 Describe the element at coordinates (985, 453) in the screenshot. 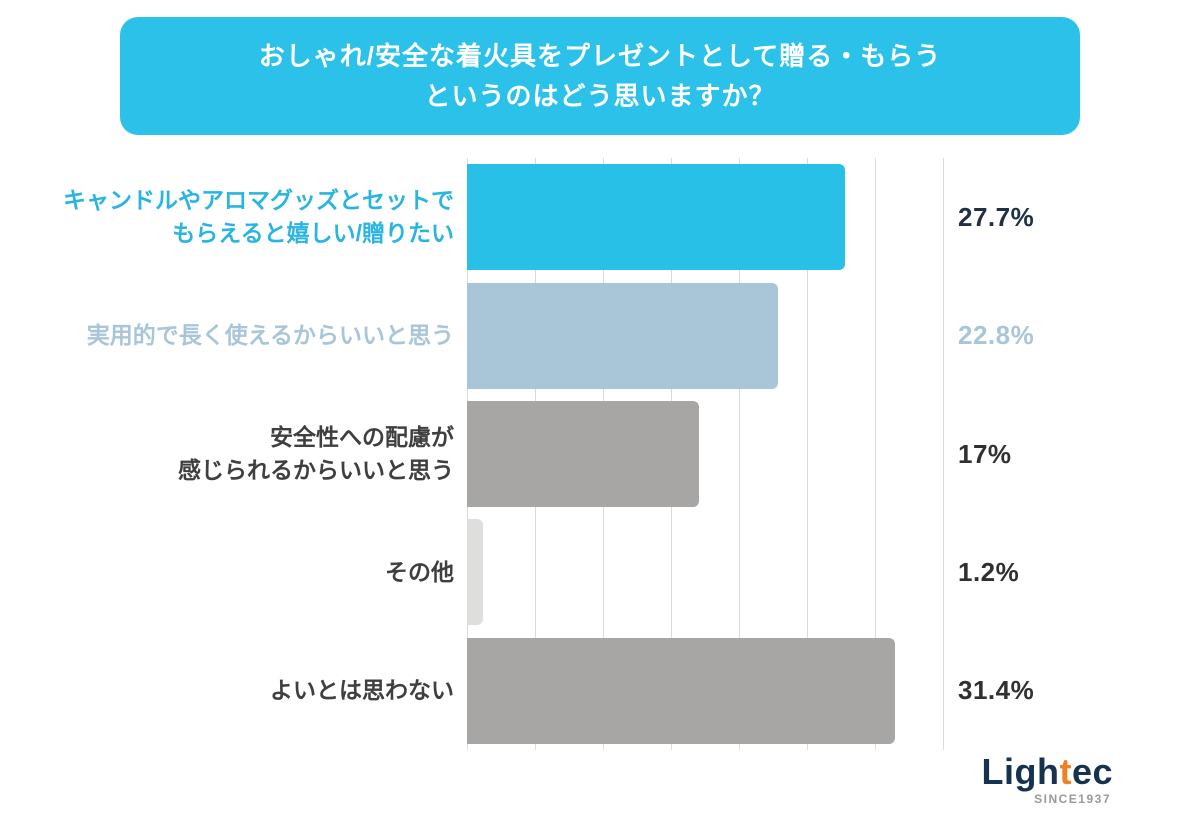

I see `value-label: 17%` at that location.